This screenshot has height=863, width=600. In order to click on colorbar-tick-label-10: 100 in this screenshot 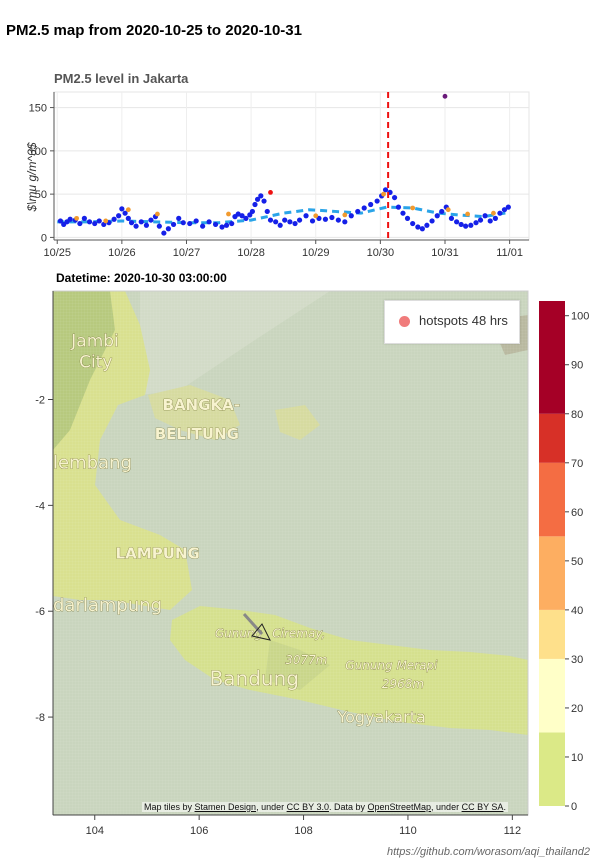, I will do `click(580, 317)`.